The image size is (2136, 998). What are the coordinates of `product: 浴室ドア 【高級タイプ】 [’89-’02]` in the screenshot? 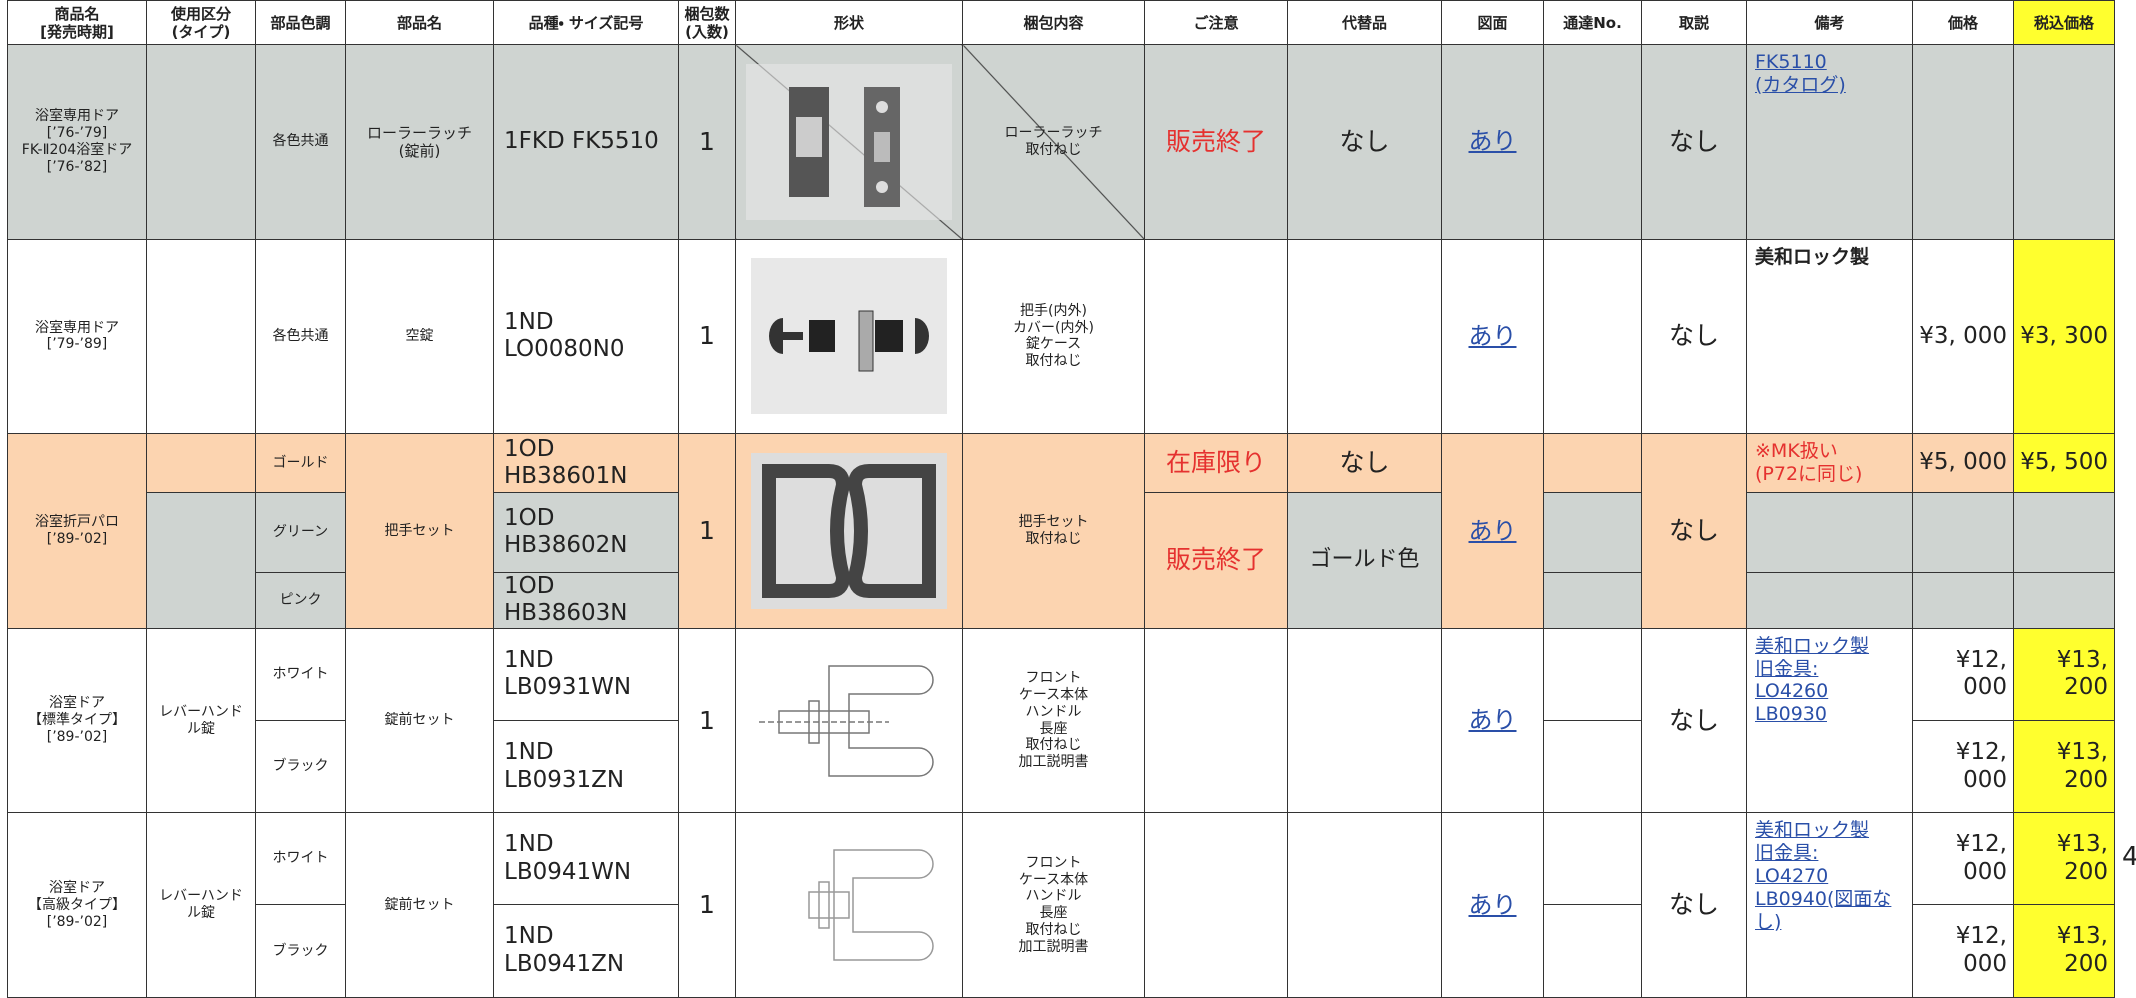 It's located at (77, 905).